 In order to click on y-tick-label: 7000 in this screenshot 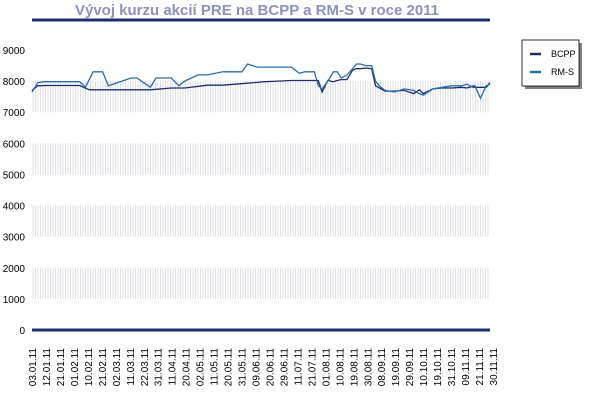, I will do `click(14, 113)`.